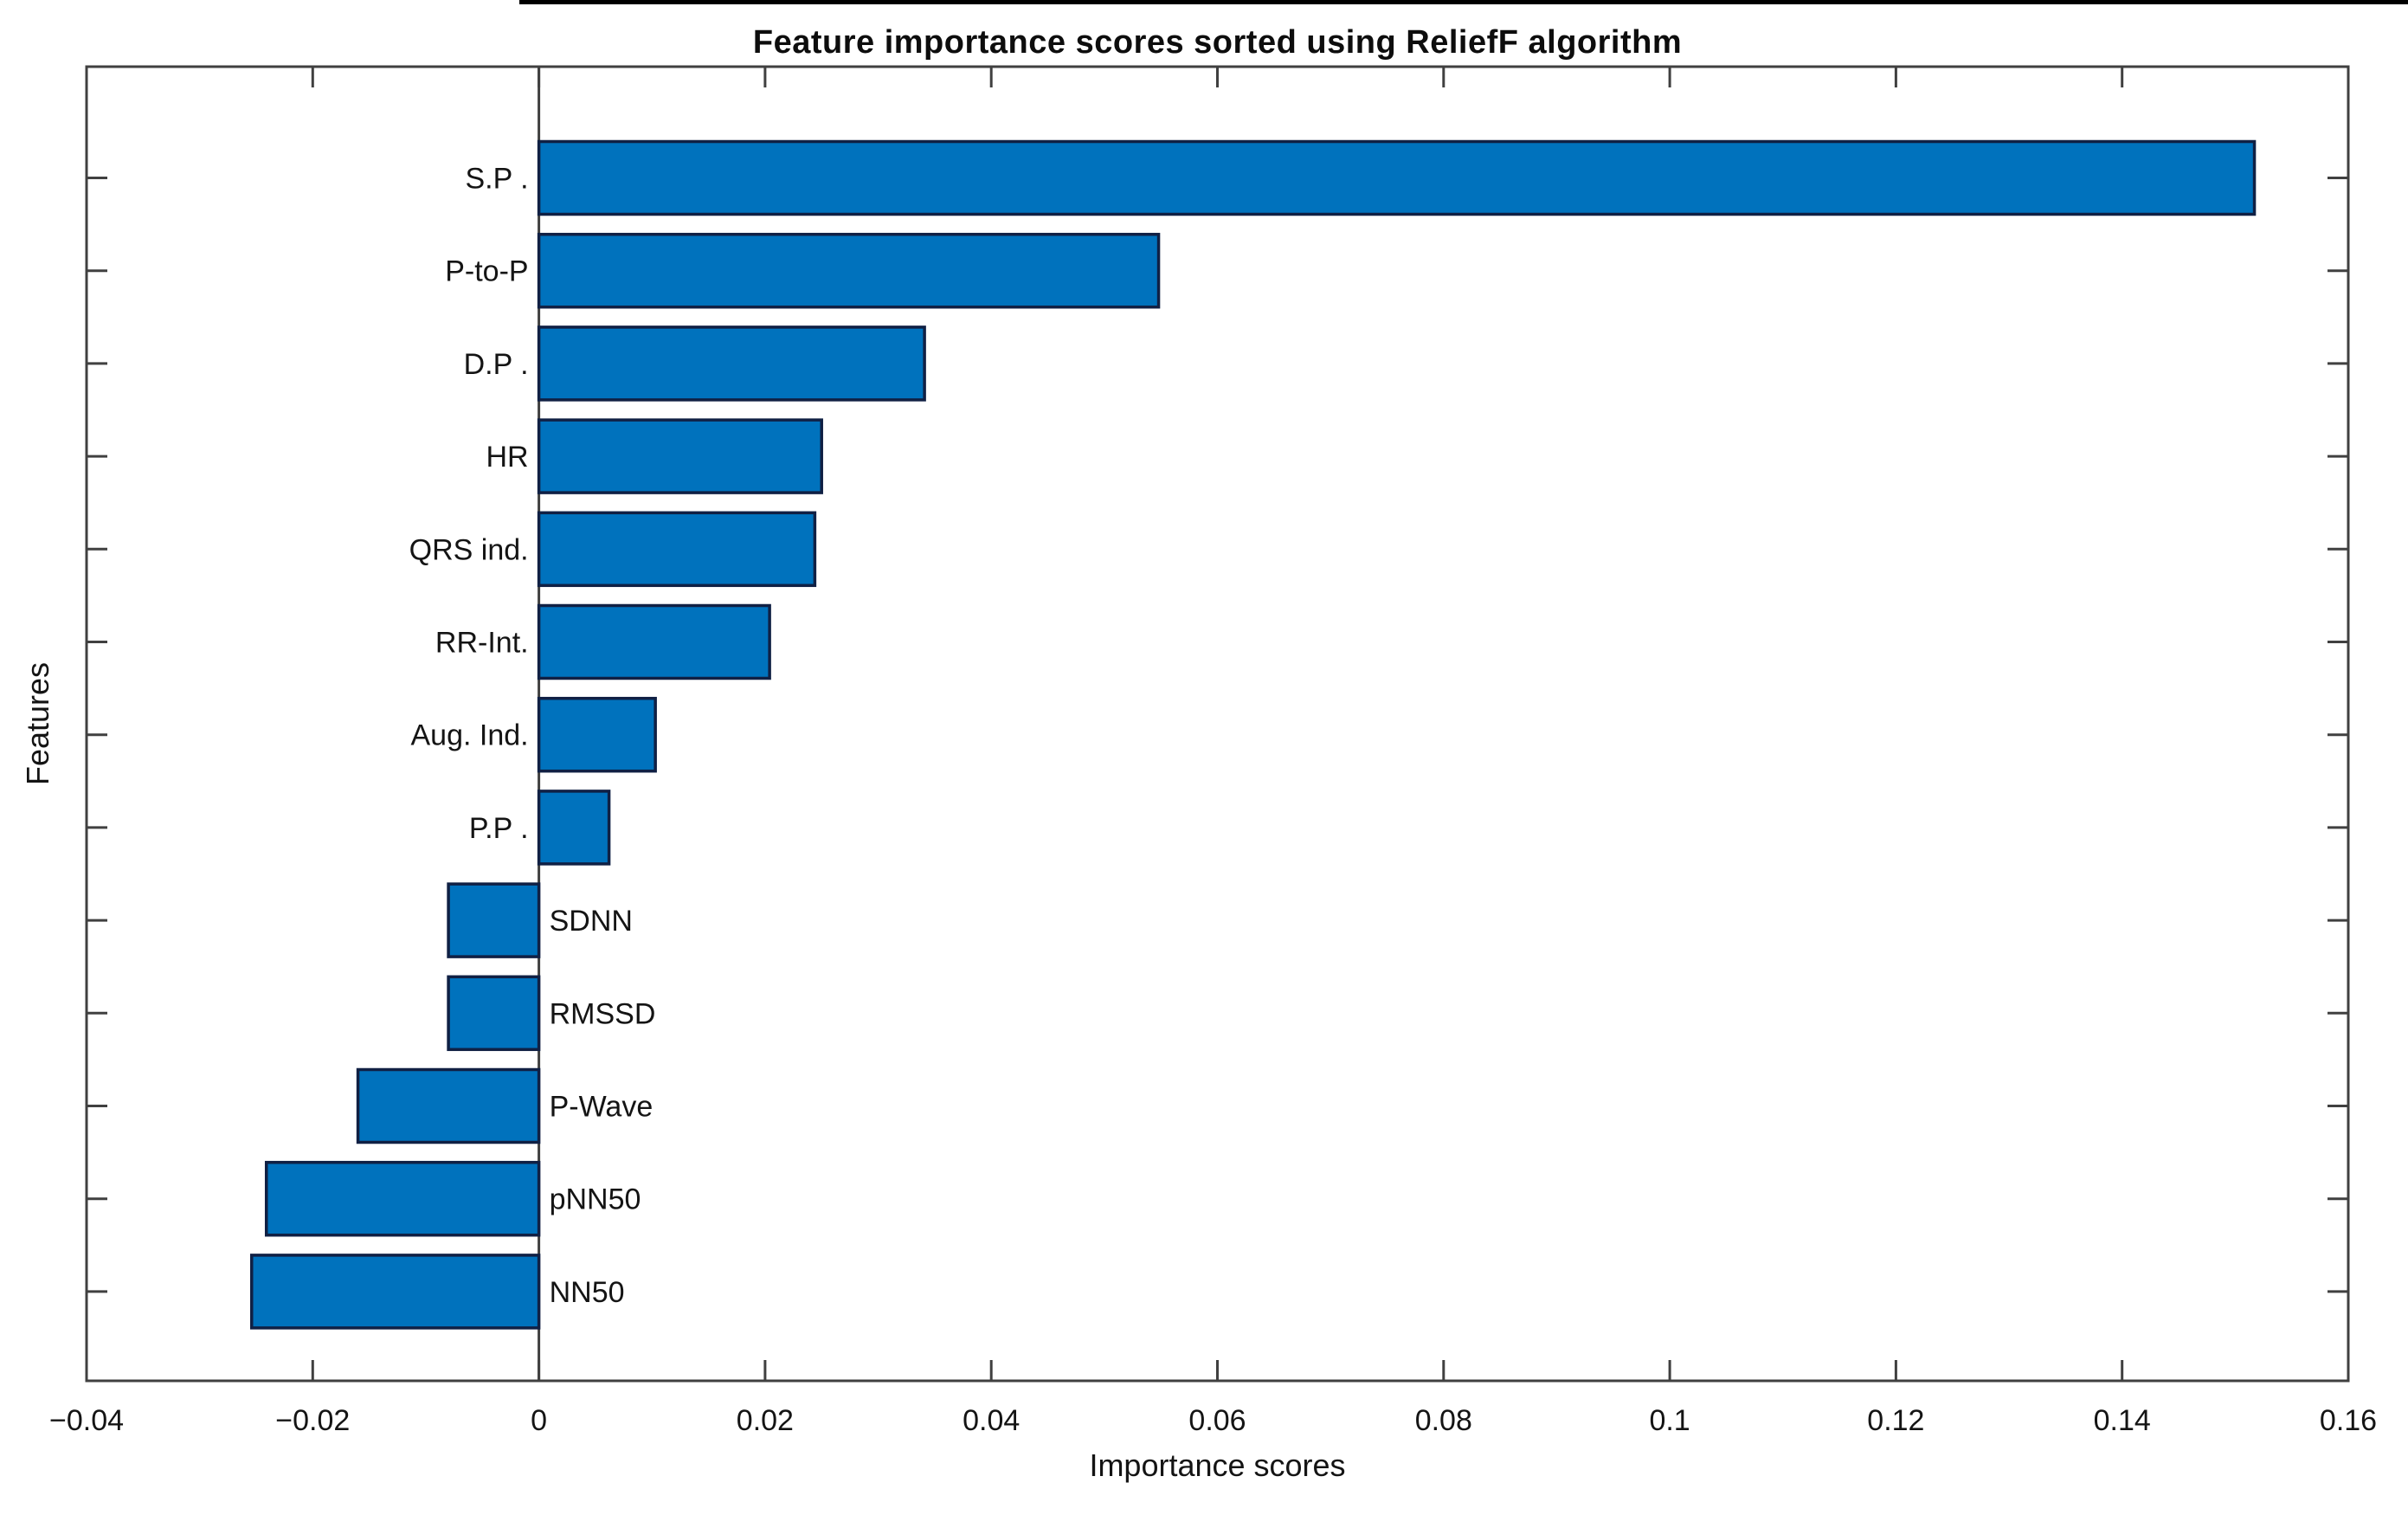  What do you see at coordinates (602, 1107) in the screenshot?
I see `bar-label-p-wave: P-Wave` at bounding box center [602, 1107].